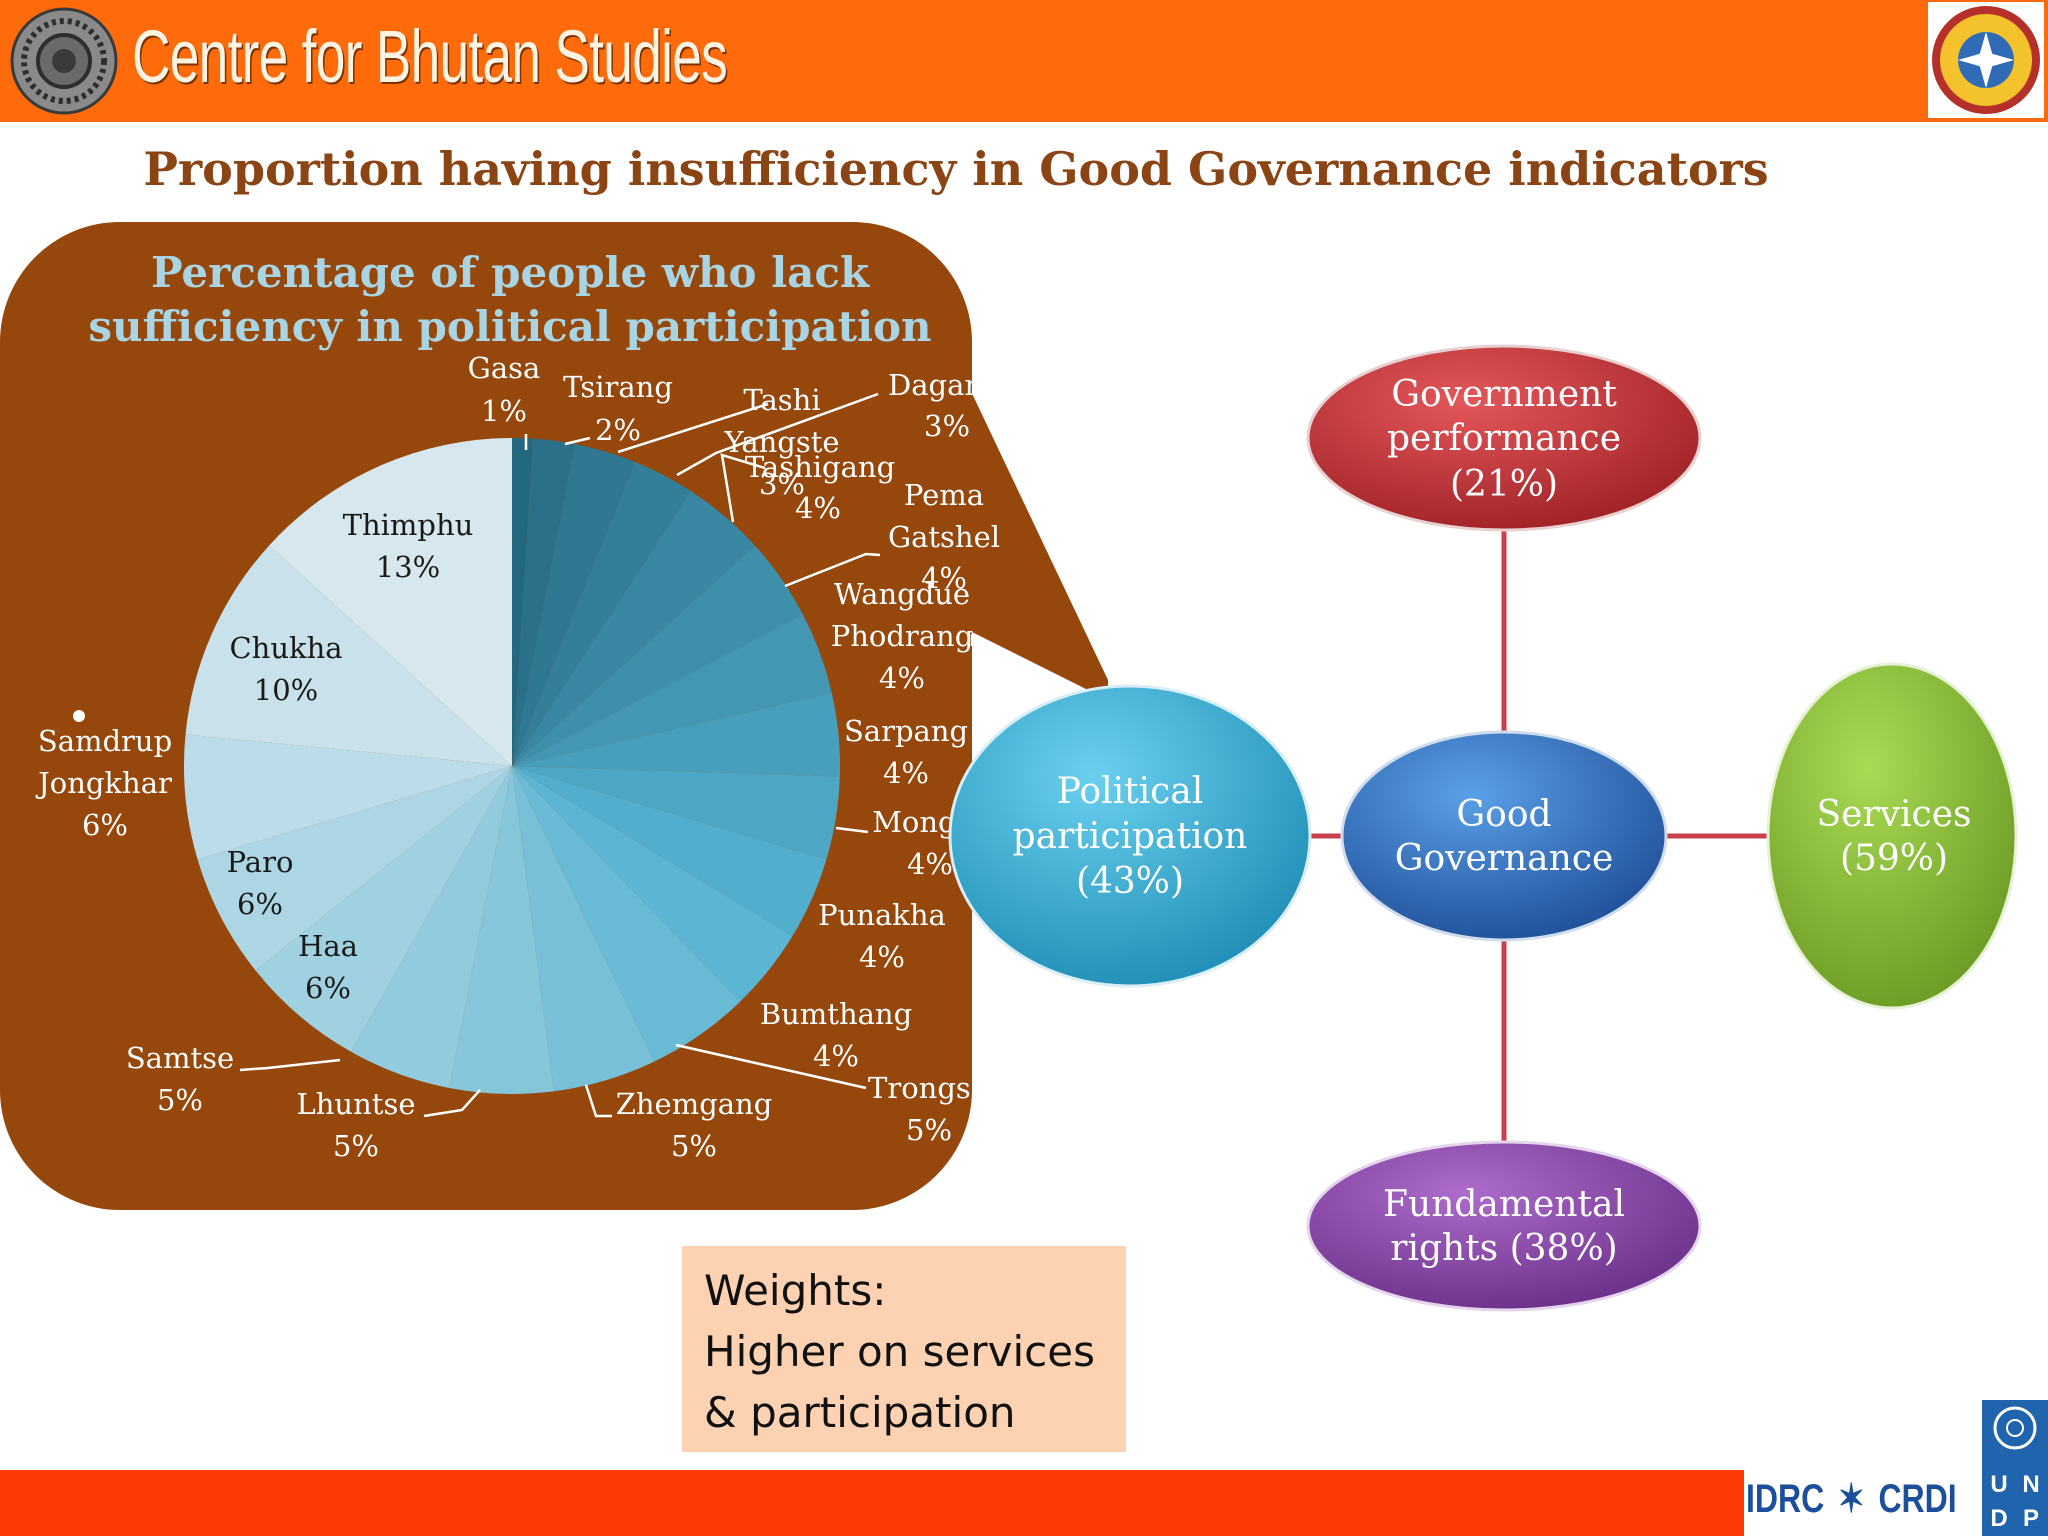 This screenshot has width=2048, height=1540. What do you see at coordinates (902, 636) in the screenshot?
I see `label-wangdue-phodrang: Wangdue Phodrang 4%` at bounding box center [902, 636].